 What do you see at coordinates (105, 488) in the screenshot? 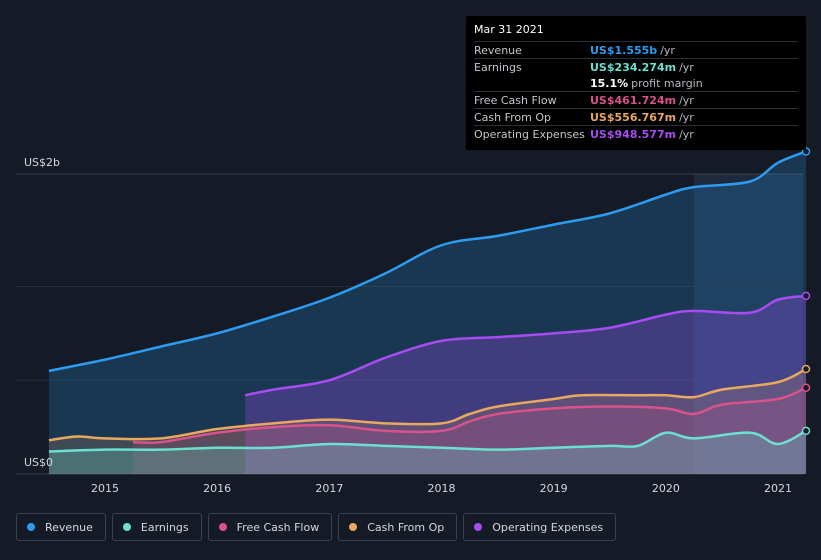
I see `x-tick-label: 2015` at bounding box center [105, 488].